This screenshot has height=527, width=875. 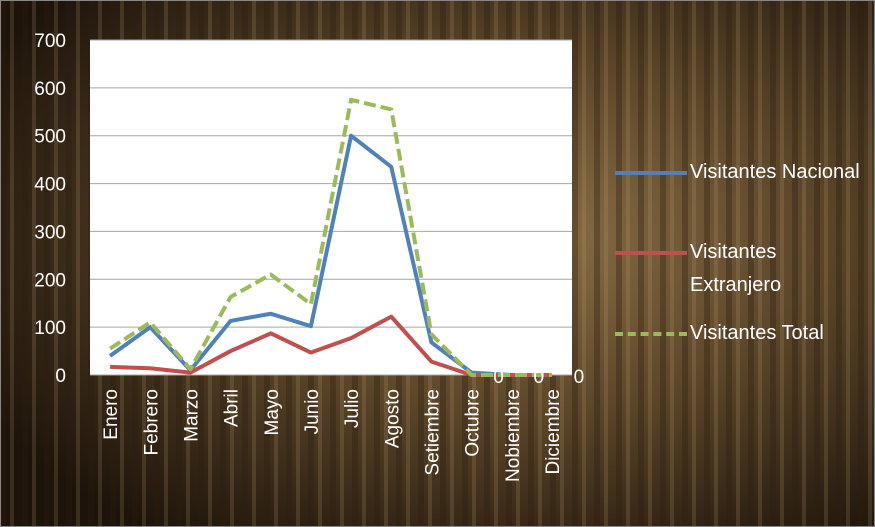 I want to click on x-tick-label: Julio, so click(x=352, y=408).